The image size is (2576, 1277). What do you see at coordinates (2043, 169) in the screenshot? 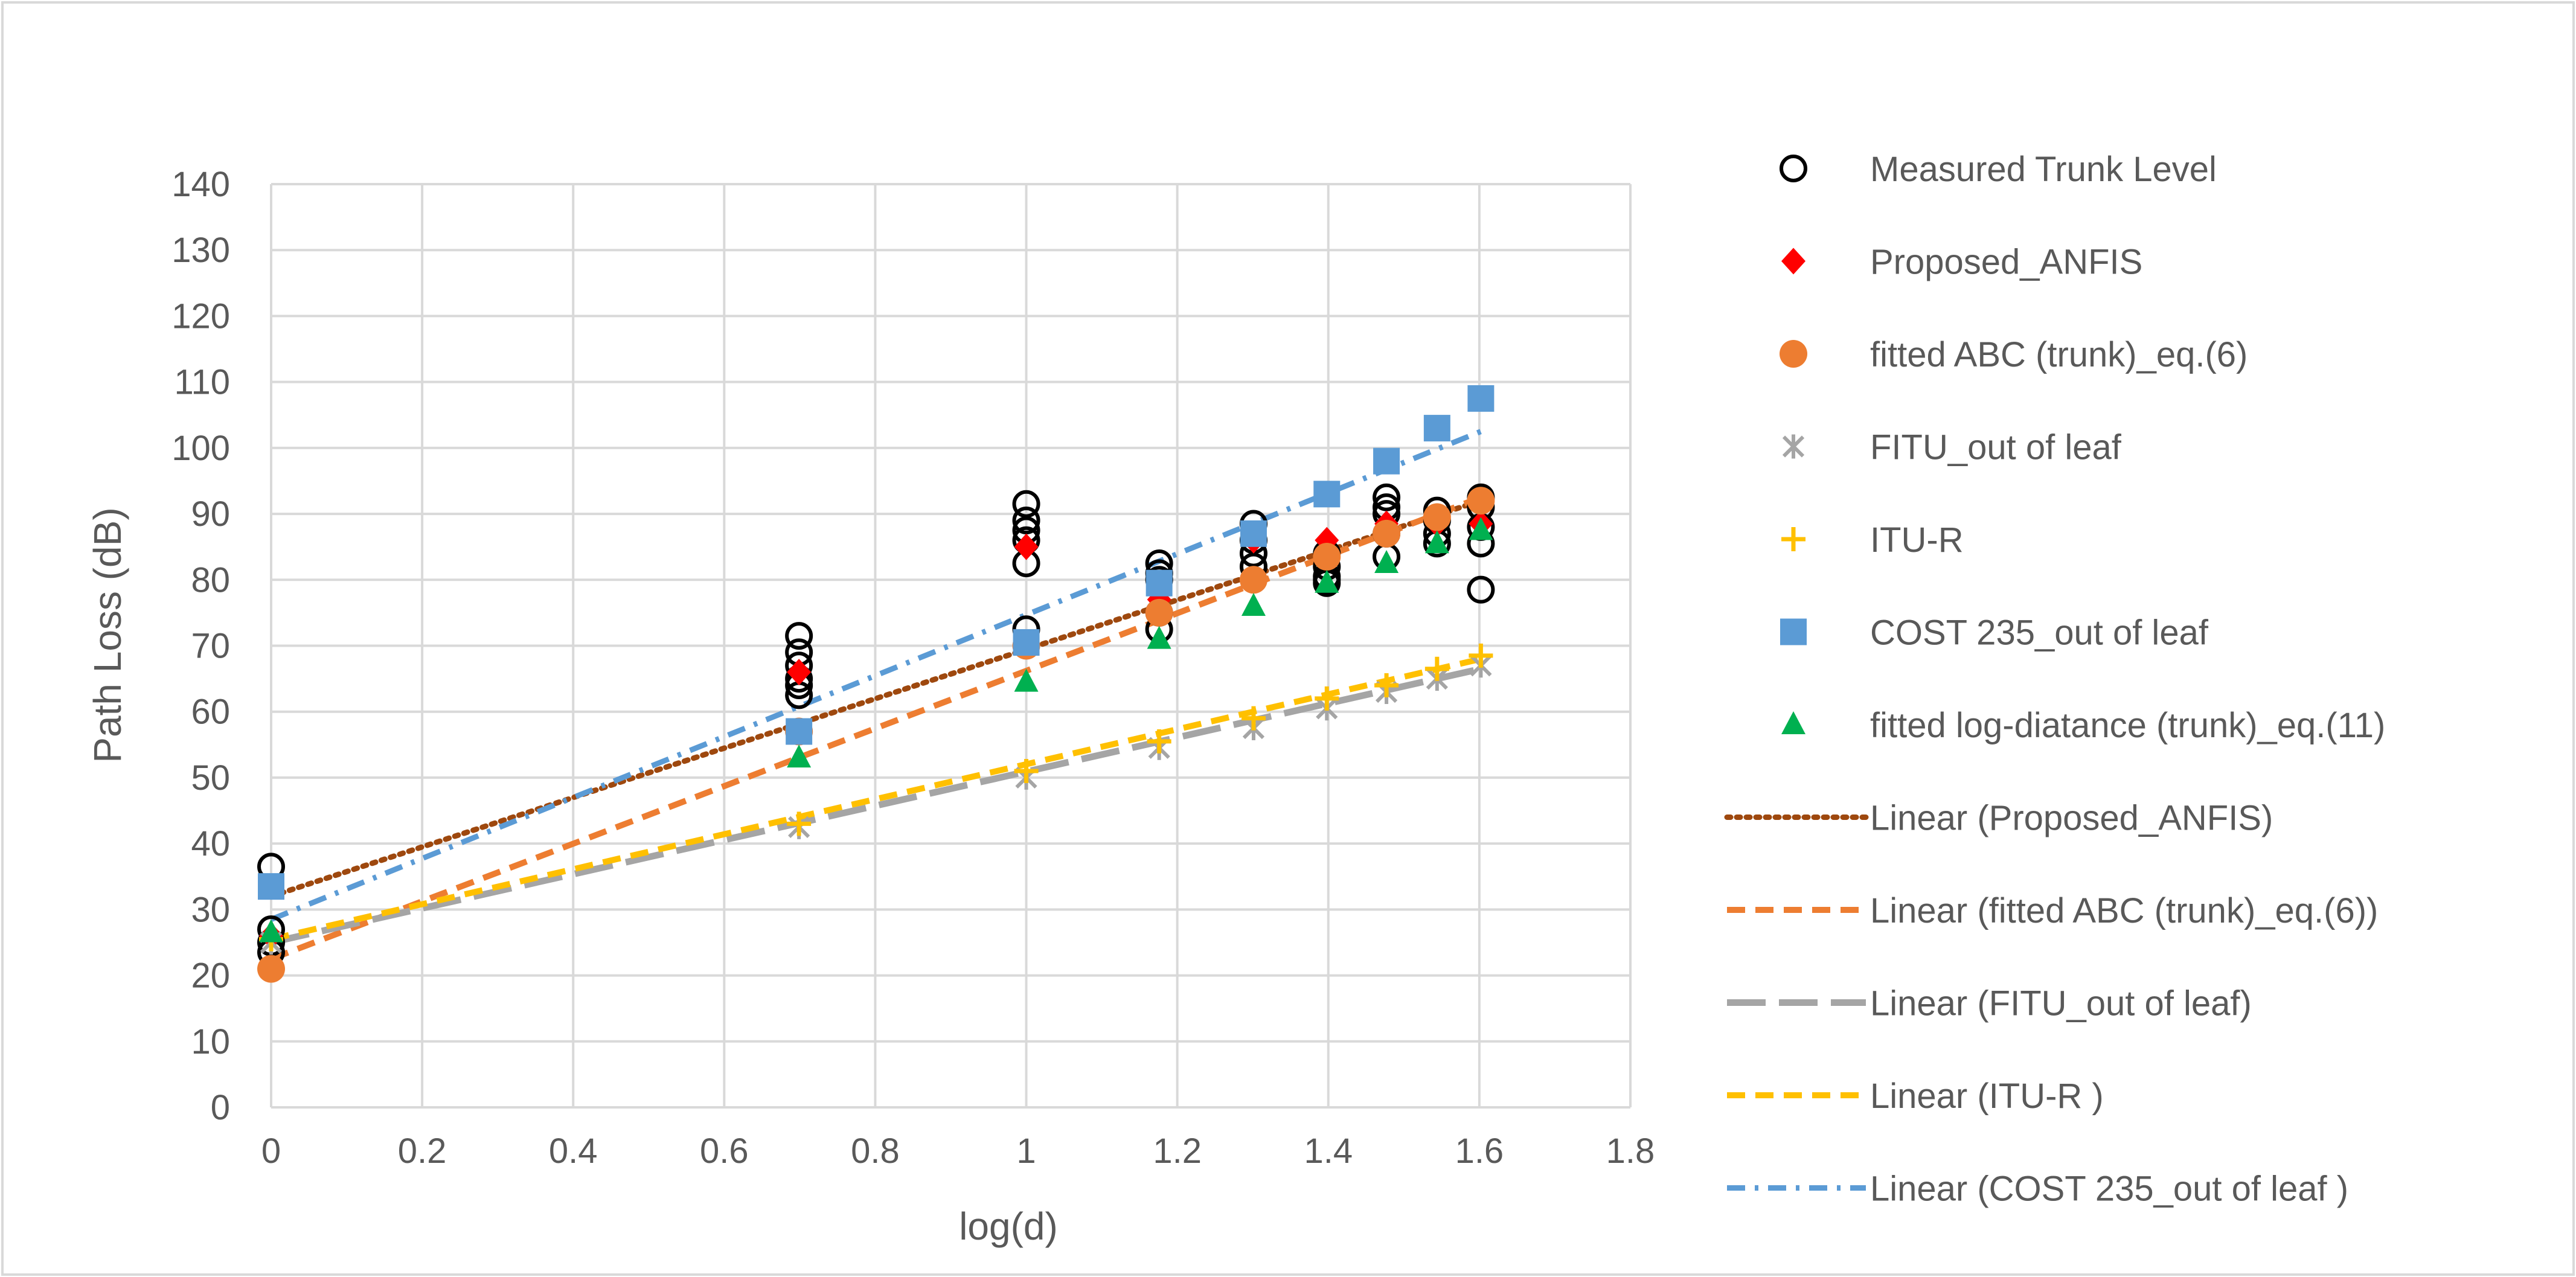
I see `legend-label: Measured Trunk Level` at bounding box center [2043, 169].